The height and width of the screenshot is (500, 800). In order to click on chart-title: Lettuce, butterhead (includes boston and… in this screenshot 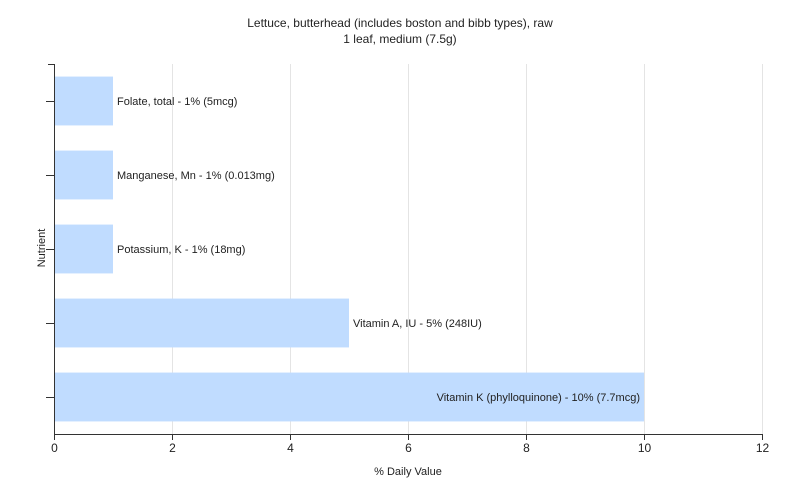, I will do `click(400, 23)`.